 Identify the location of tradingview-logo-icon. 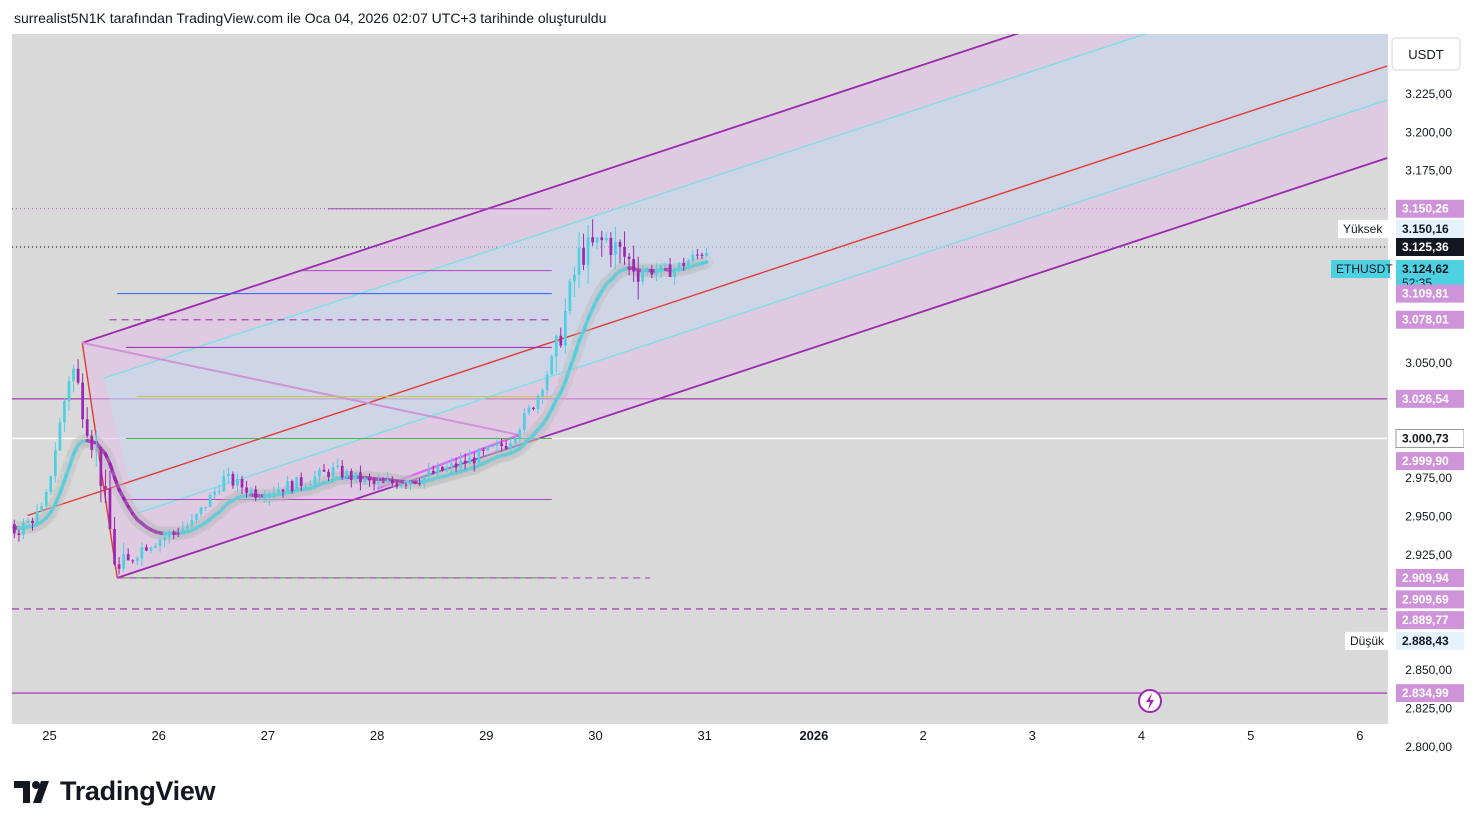
(31, 791).